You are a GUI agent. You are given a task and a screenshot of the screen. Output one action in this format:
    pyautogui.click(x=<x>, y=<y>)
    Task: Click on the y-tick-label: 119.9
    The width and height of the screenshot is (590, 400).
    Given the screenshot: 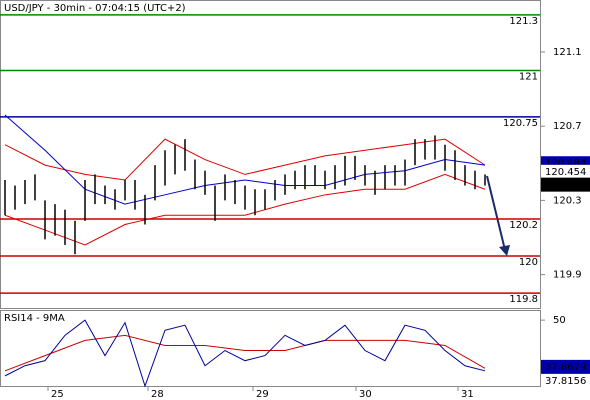 What is the action you would take?
    pyautogui.click(x=567, y=275)
    